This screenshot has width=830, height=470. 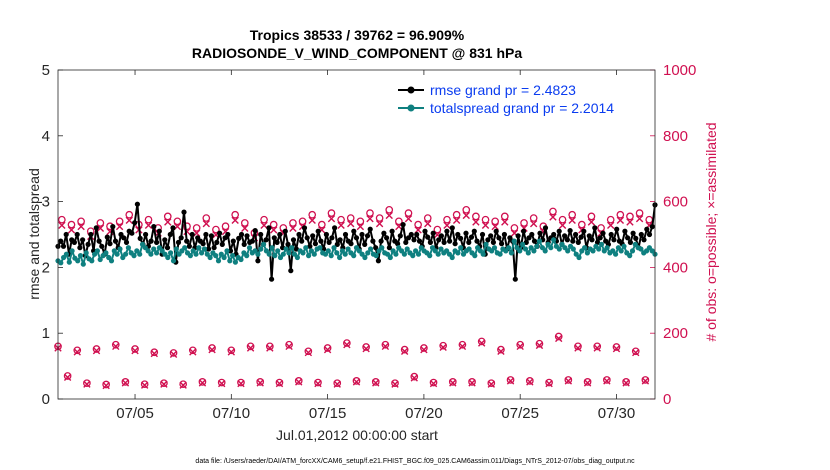 I want to click on legend-rmse-label: rmse grand pr = 2.4823, so click(x=503, y=90).